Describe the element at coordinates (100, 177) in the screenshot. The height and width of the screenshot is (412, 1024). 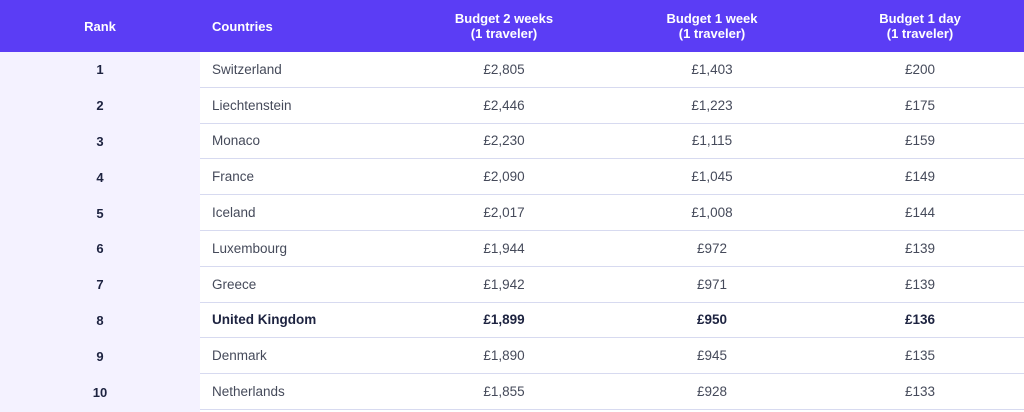
I see `rank-cell: 4` at that location.